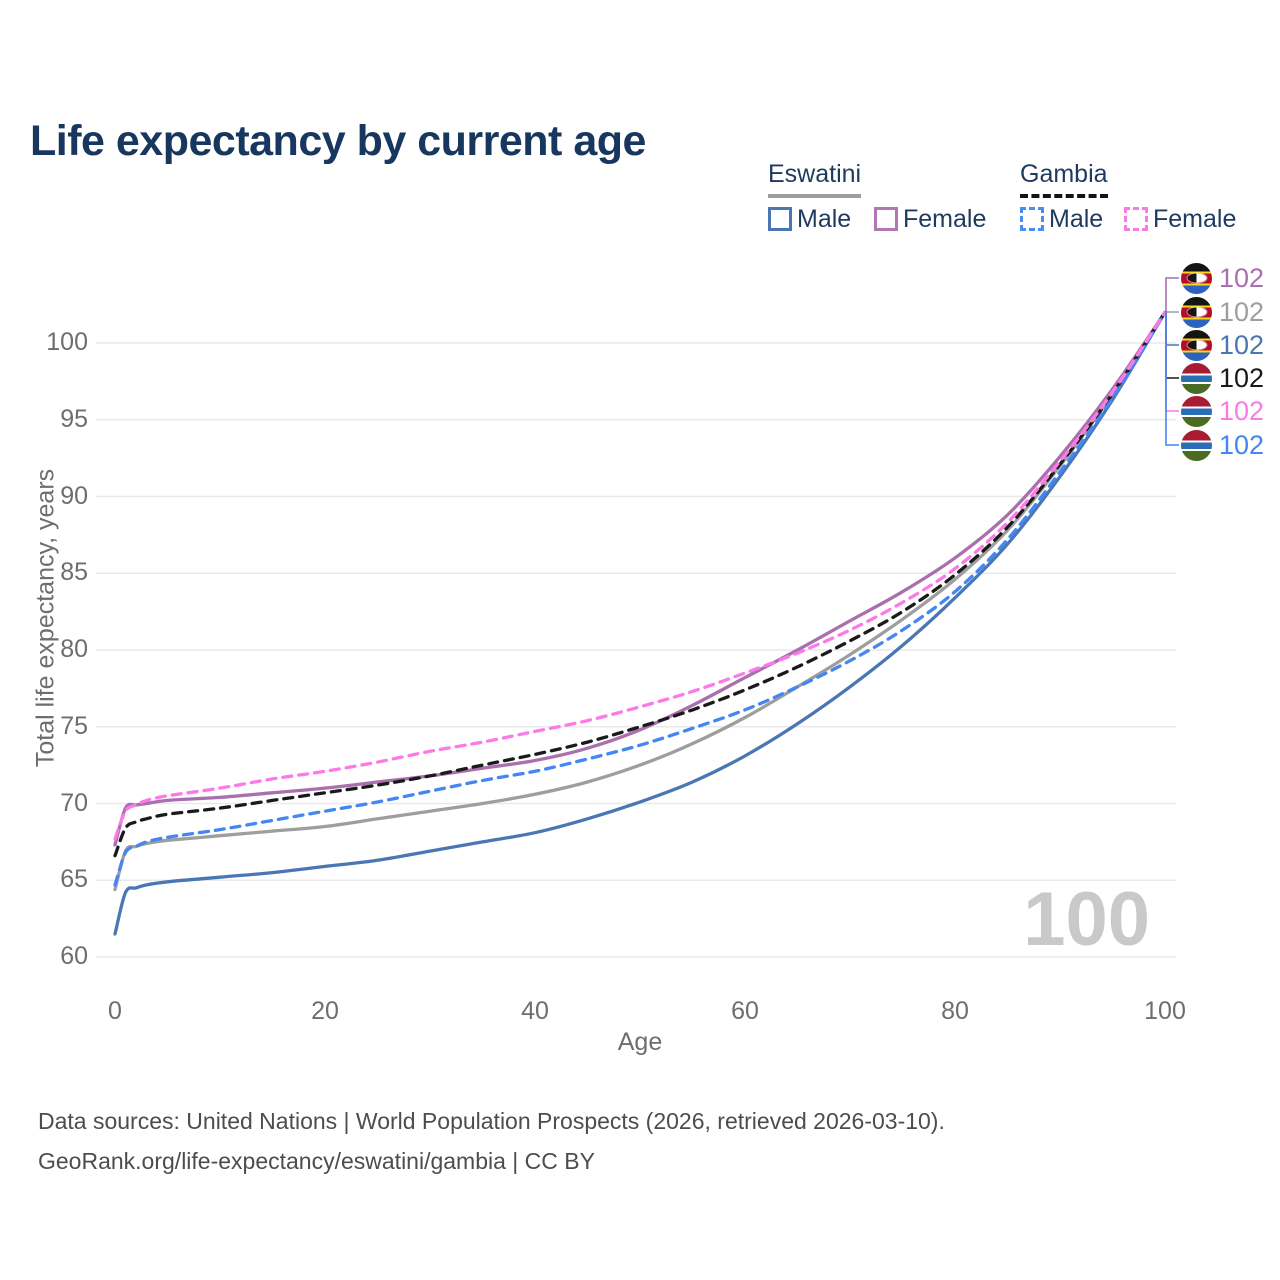 This screenshot has width=1280, height=1280. What do you see at coordinates (535, 1011) in the screenshot?
I see `x-tick-label: 40` at bounding box center [535, 1011].